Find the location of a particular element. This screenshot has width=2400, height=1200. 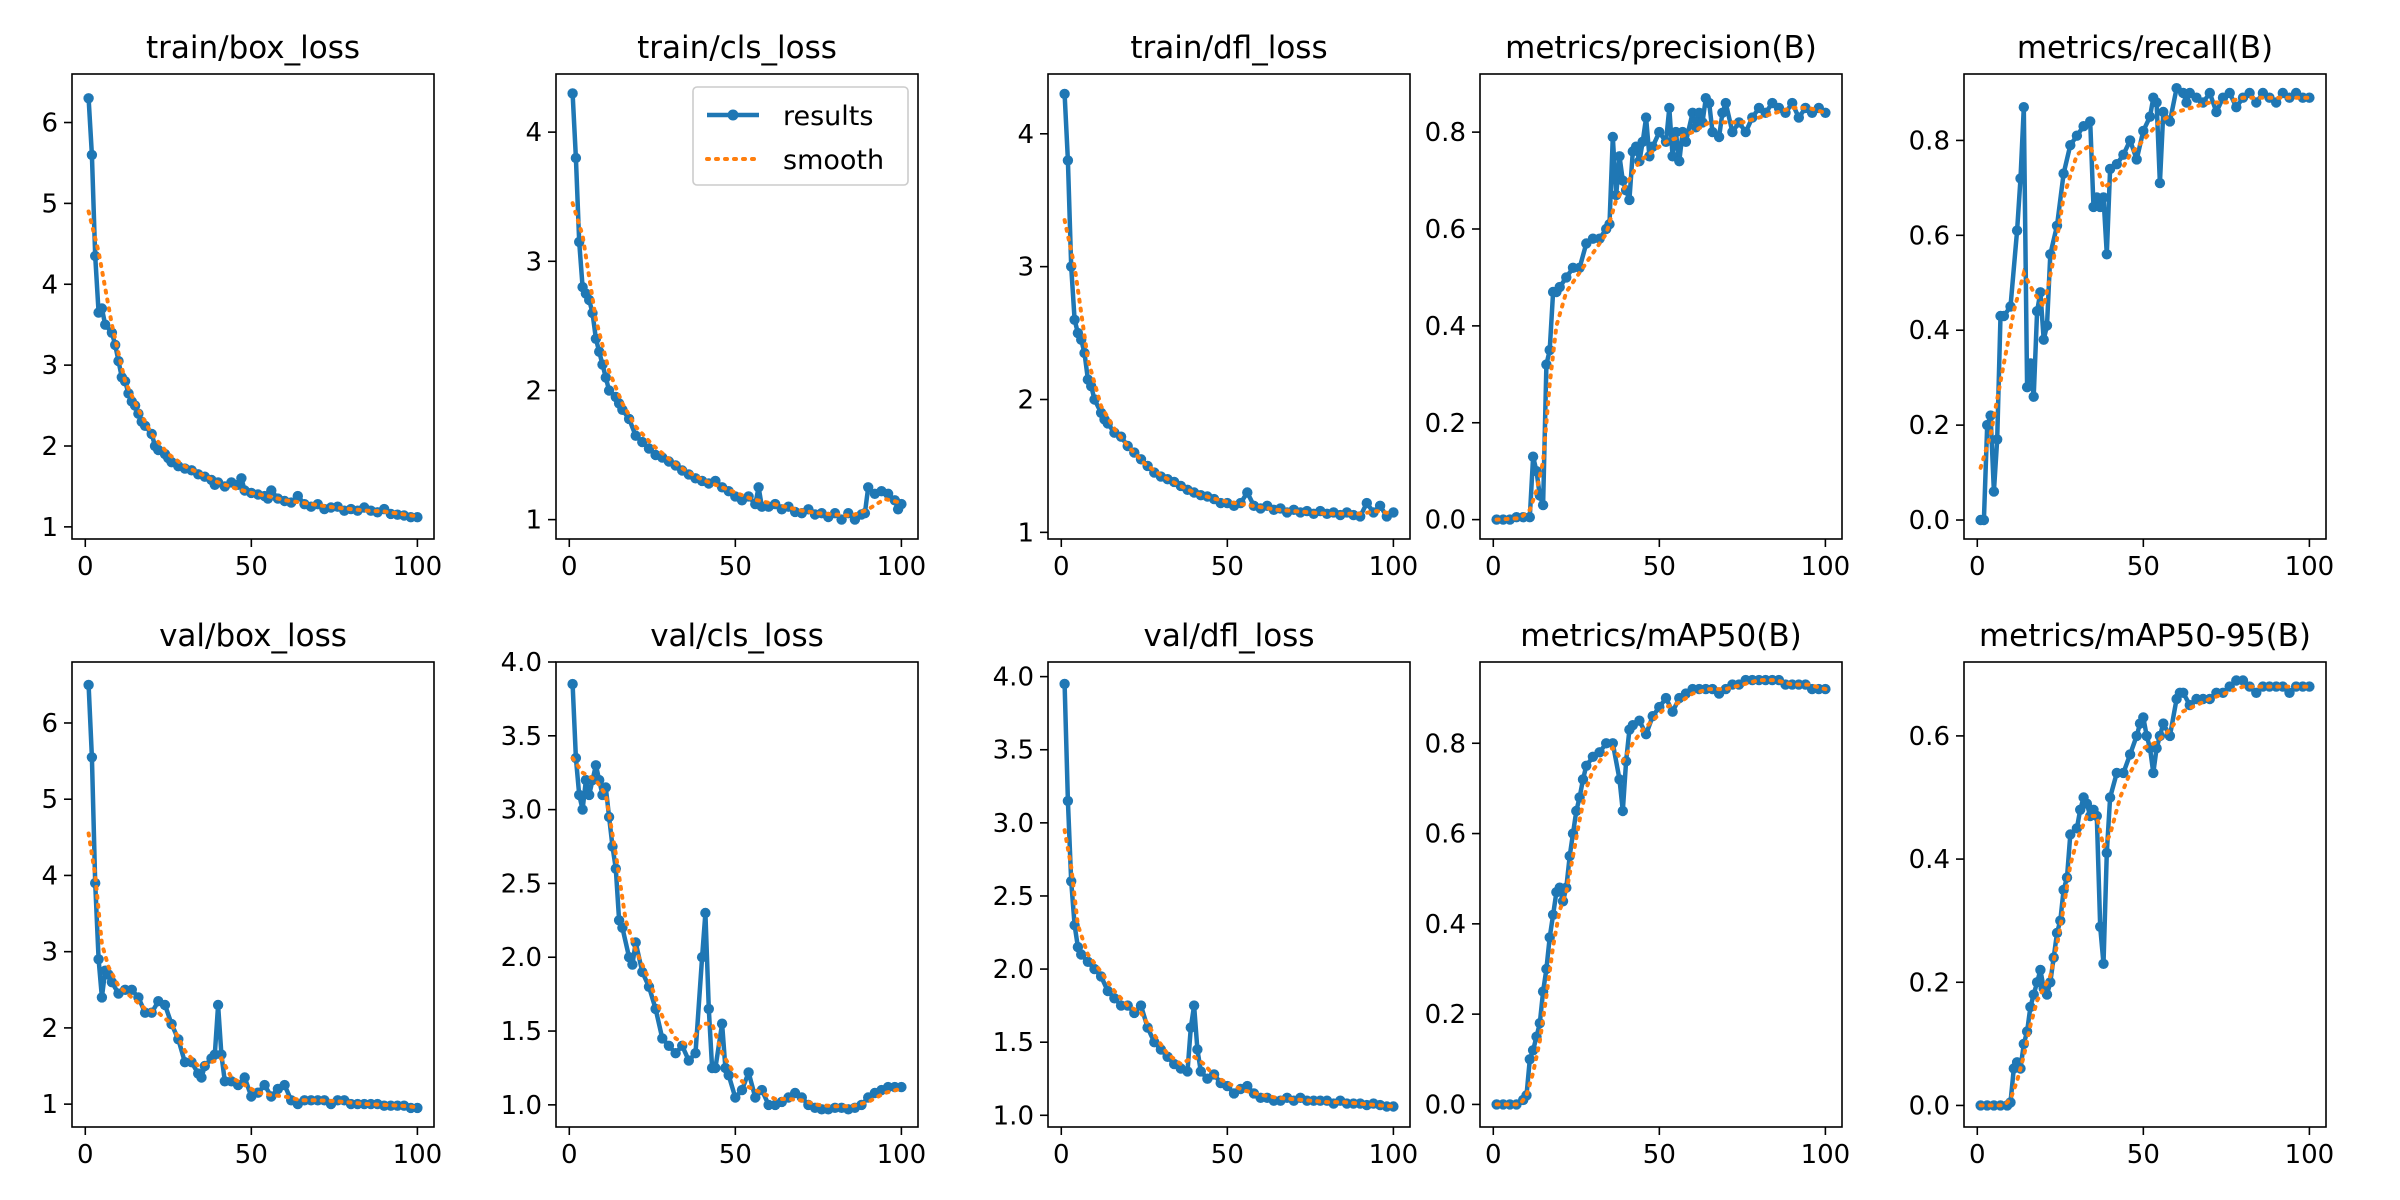

y-tick-label: 1.5 is located at coordinates (521, 1032).